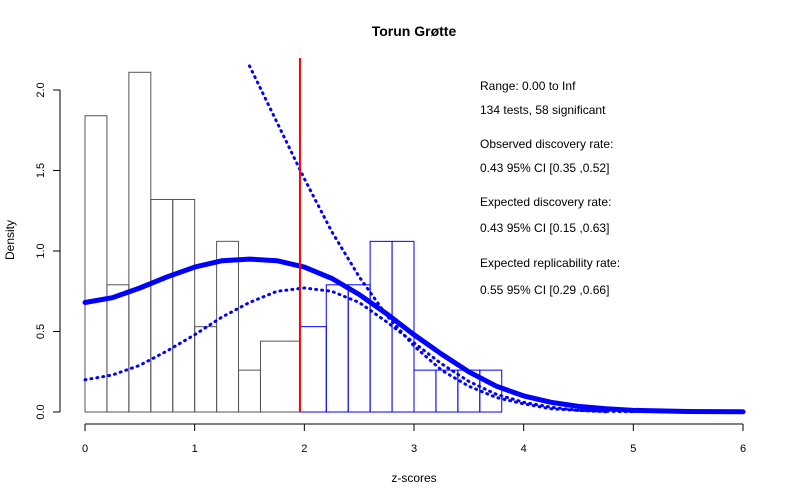 This screenshot has height=500, width=800. I want to click on x-tick-label-6: 6, so click(743, 449).